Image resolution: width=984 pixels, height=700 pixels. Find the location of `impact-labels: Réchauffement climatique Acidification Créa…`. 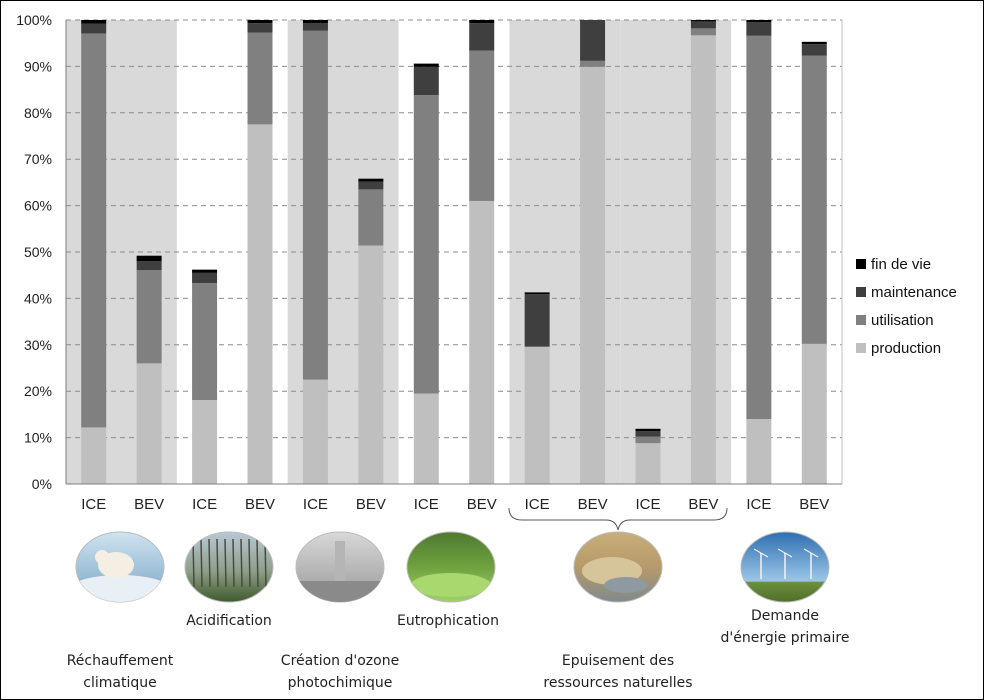

impact-labels: Réchauffement climatique Acidification Créa… is located at coordinates (458, 649).